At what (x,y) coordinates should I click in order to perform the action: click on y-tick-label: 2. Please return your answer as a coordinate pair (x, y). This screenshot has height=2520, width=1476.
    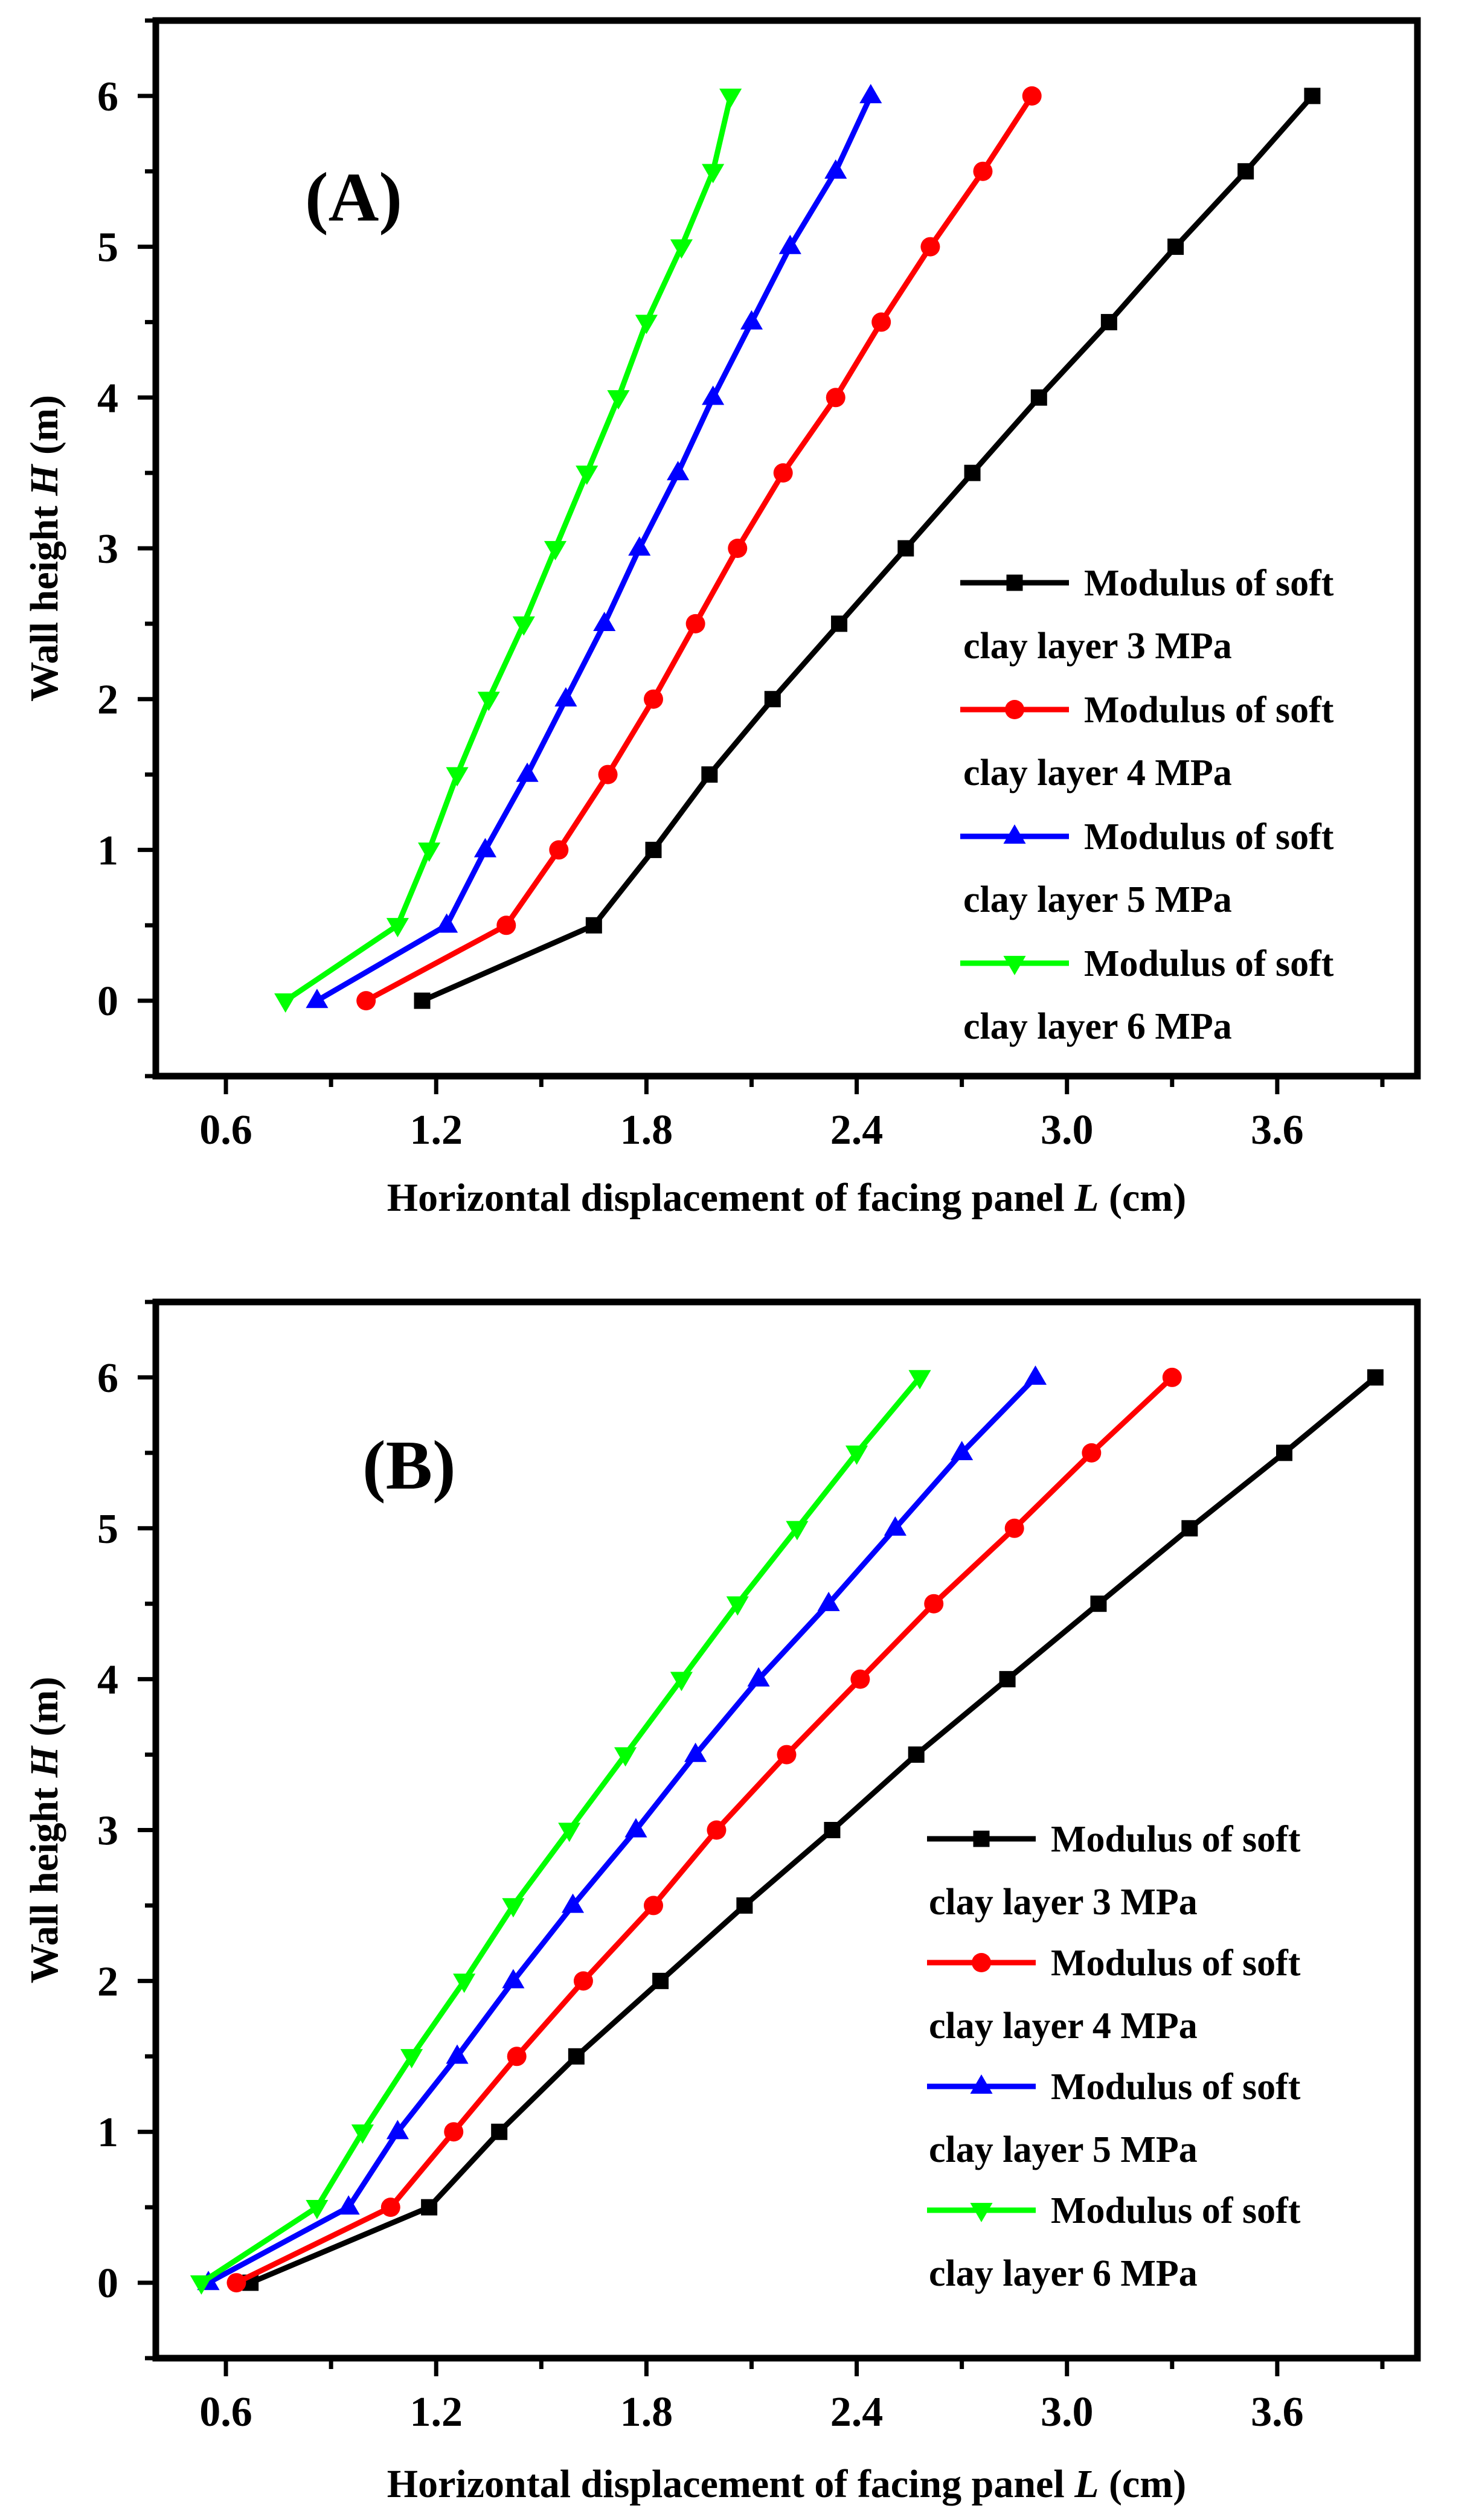
    Looking at the image, I should click on (107, 700).